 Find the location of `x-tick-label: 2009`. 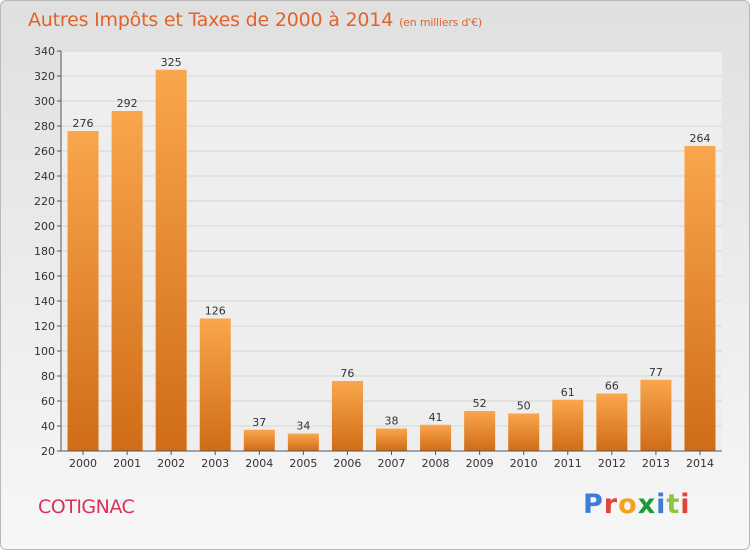

x-tick-label: 2009 is located at coordinates (480, 463).